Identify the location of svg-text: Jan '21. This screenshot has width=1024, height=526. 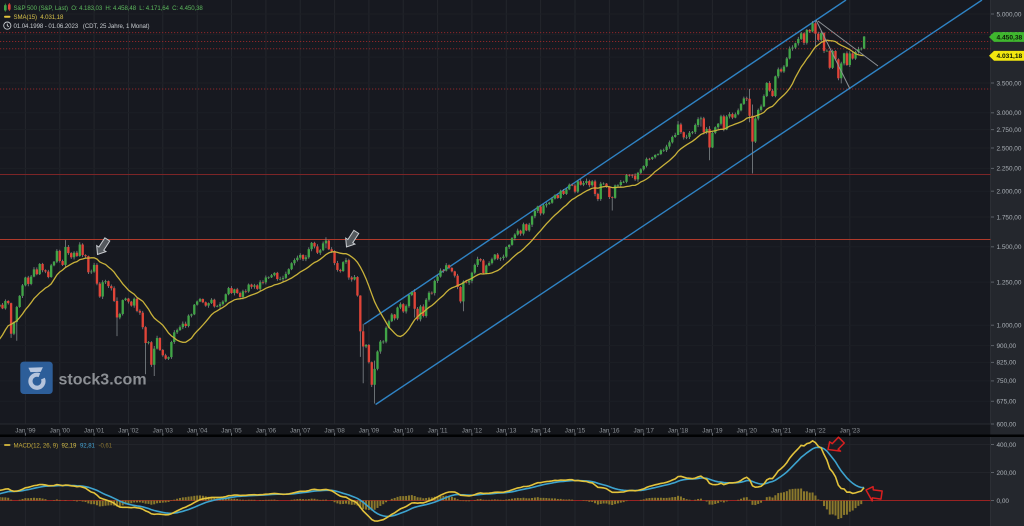
(781, 431).